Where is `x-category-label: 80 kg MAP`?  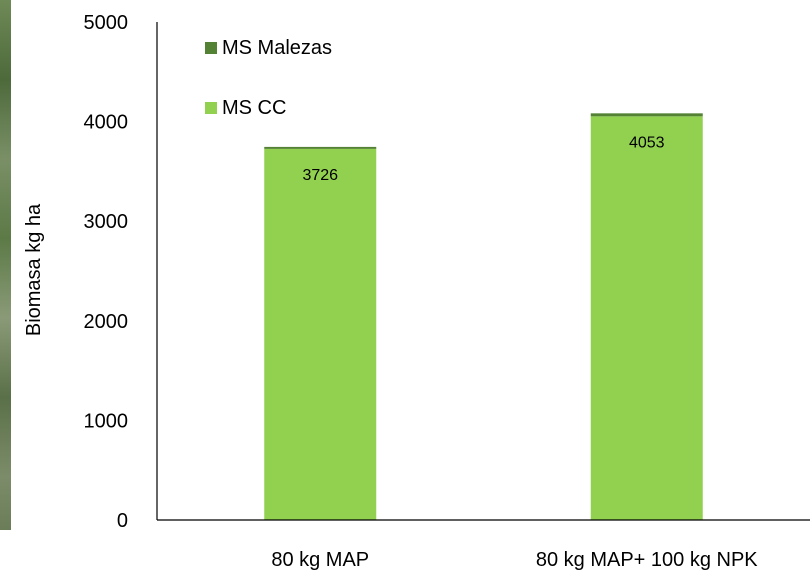 x-category-label: 80 kg MAP is located at coordinates (320, 560).